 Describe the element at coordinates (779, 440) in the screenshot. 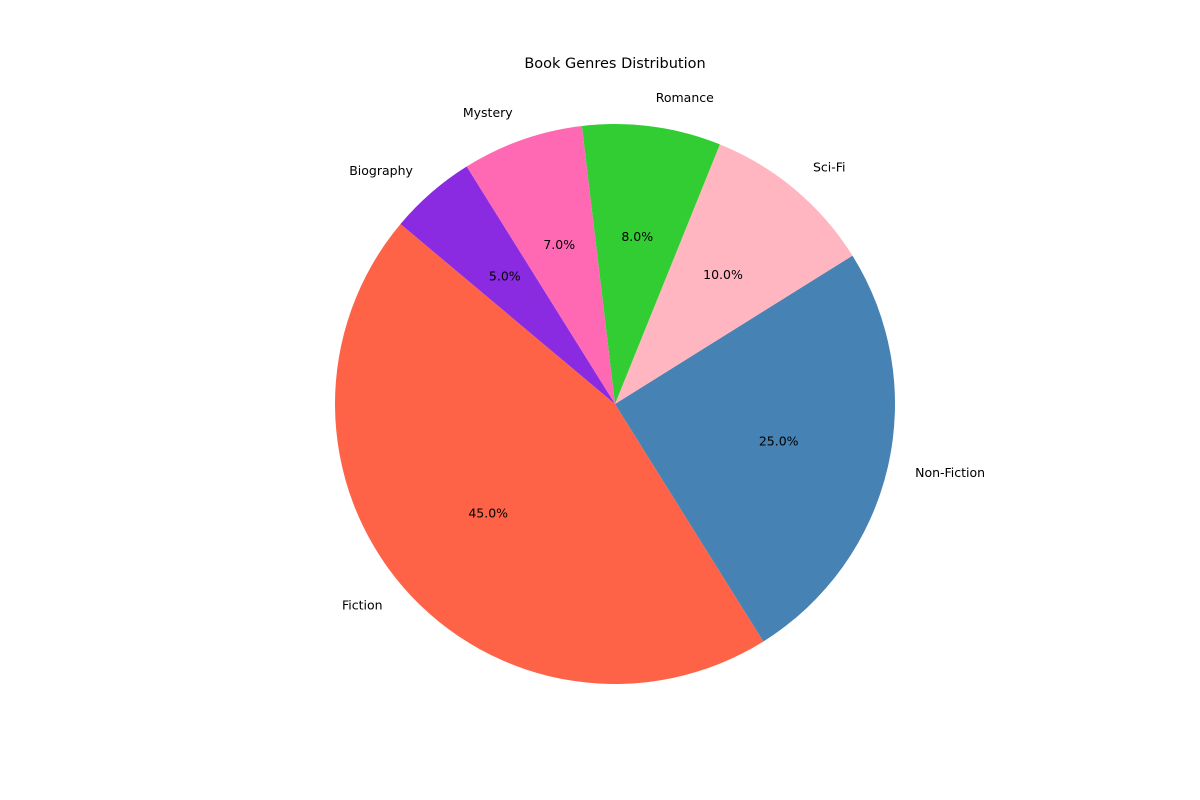

I see `slice-percent-label: 25.0%` at that location.